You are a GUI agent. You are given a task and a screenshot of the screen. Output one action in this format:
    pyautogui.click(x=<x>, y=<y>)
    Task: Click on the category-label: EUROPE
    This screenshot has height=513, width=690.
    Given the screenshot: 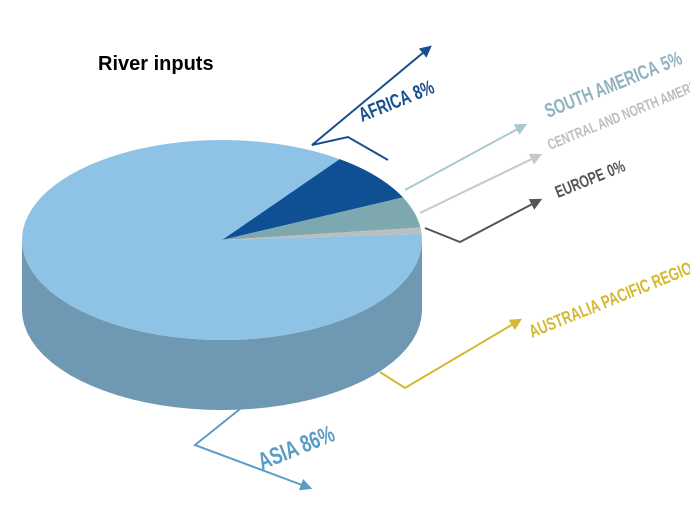 What is the action you would take?
    pyautogui.click(x=580, y=184)
    